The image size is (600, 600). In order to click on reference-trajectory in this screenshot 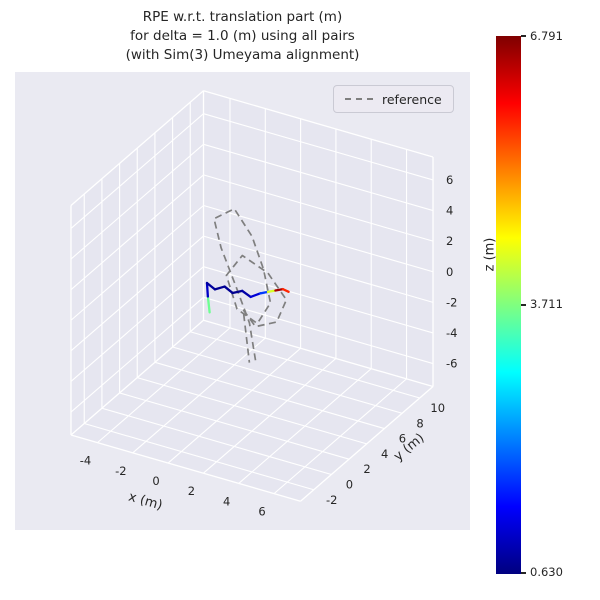, I will do `click(250, 285)`.